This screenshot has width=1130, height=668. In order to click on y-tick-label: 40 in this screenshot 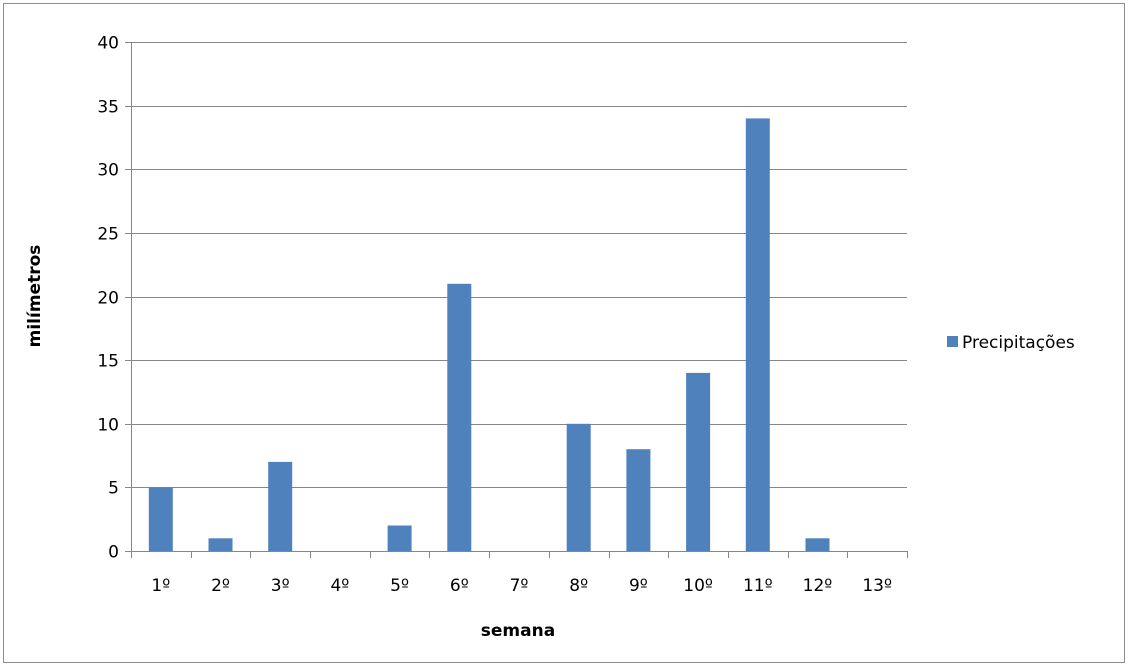, I will do `click(108, 44)`.